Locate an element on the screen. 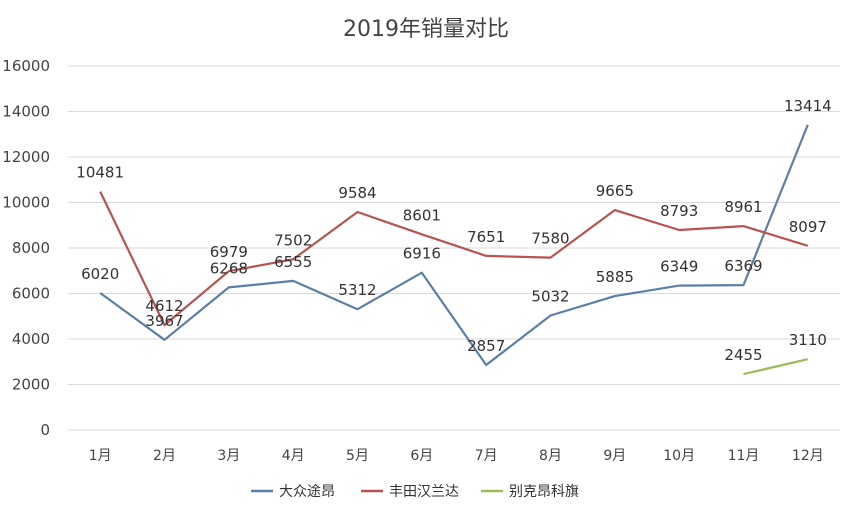 The image size is (852, 506). x-tick-label: 9月 is located at coordinates (614, 456).